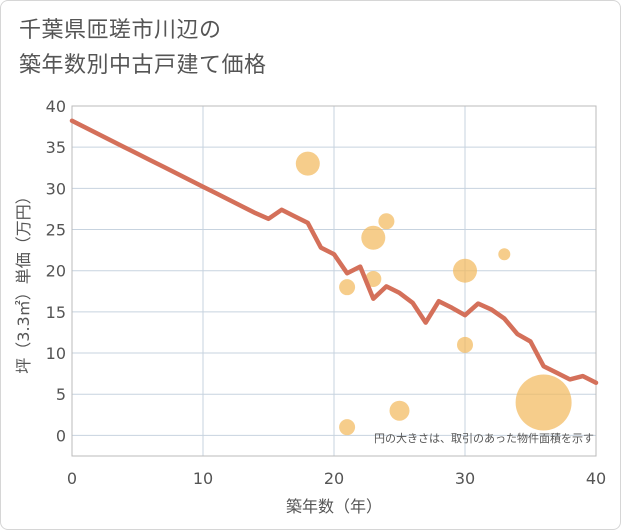 The height and width of the screenshot is (530, 621). I want to click on y-tick-25: 25, so click(56, 230).